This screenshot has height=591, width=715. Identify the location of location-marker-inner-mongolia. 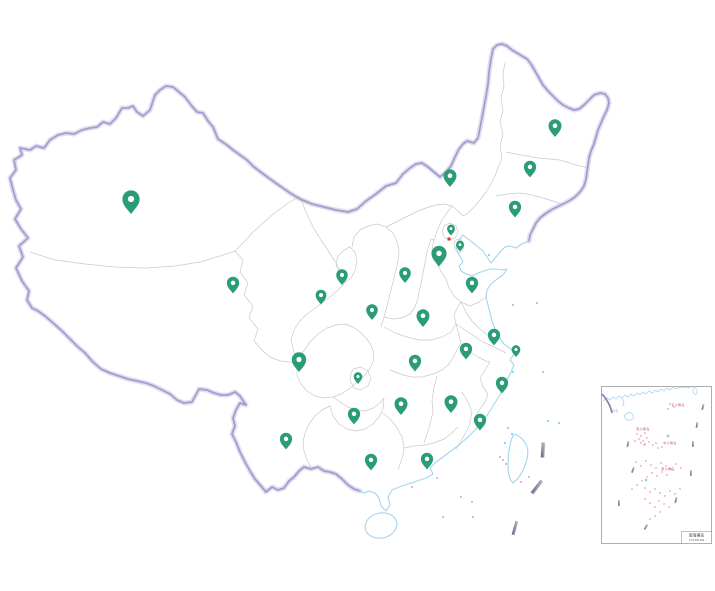
(450, 178).